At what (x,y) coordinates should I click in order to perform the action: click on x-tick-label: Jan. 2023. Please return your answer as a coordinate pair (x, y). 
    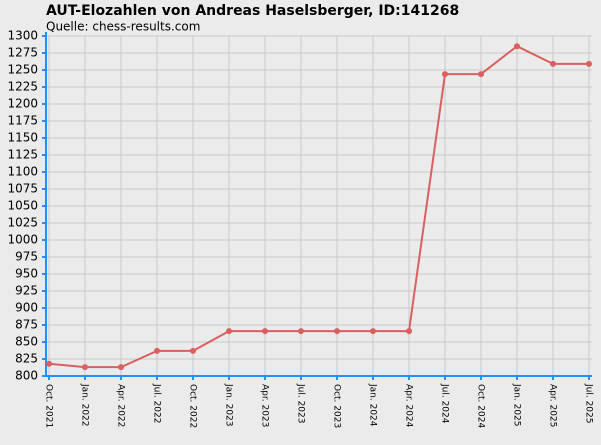
    Looking at the image, I should click on (229, 405).